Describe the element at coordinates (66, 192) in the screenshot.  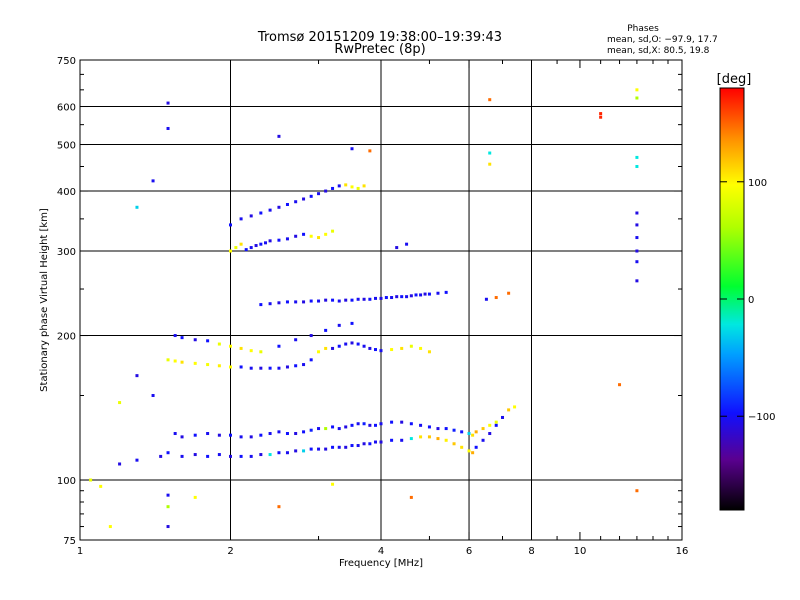
I see `y-tick-label: 400` at that location.